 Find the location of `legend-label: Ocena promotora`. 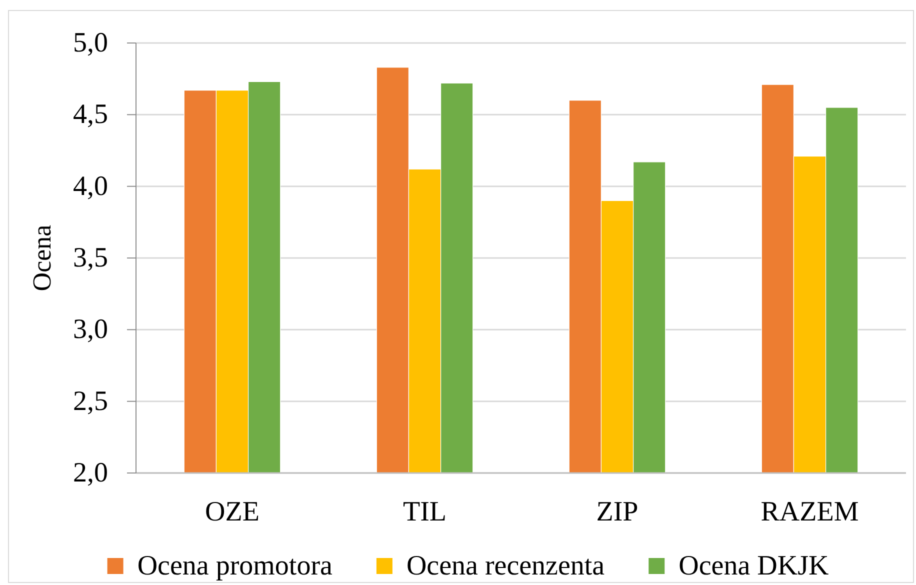

legend-label: Ocena promotora is located at coordinates (235, 566).